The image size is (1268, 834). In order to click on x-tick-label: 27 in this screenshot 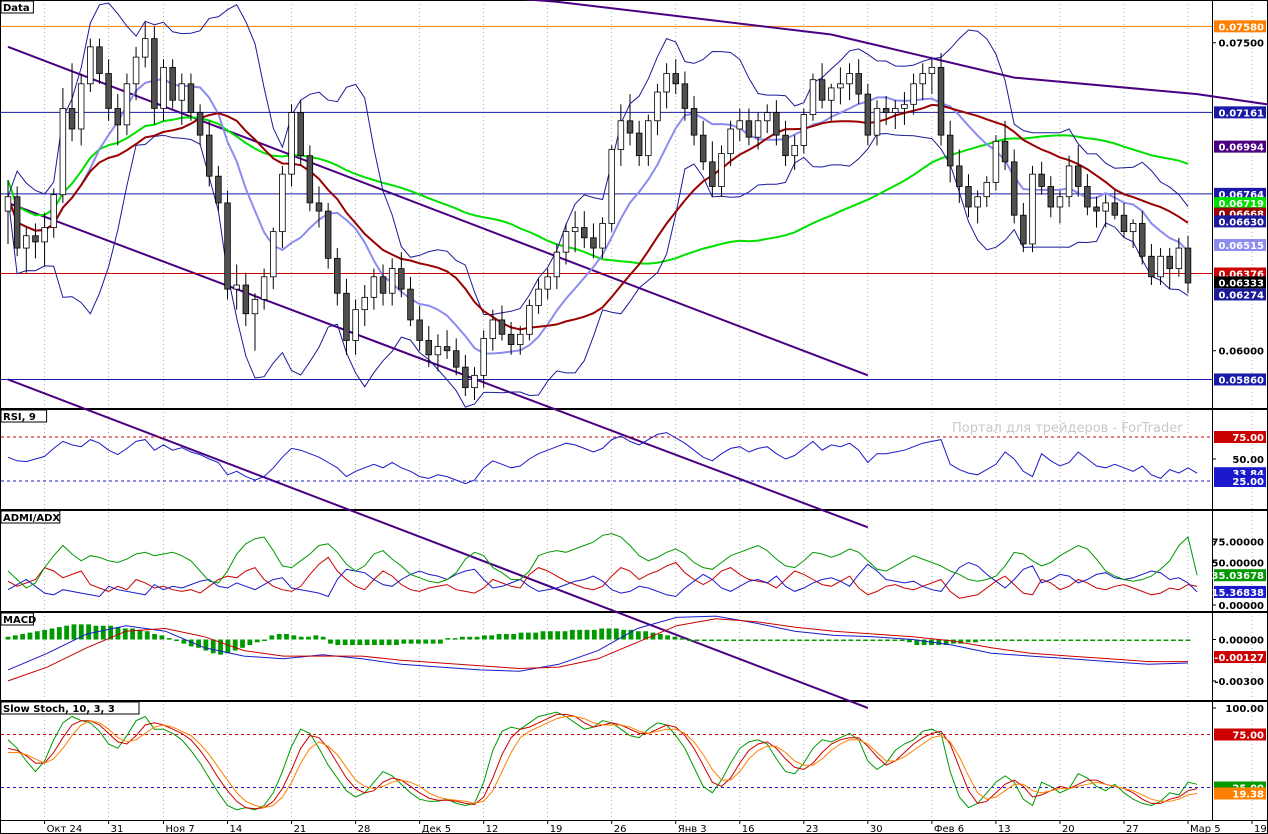, I will do `click(1132, 829)`.